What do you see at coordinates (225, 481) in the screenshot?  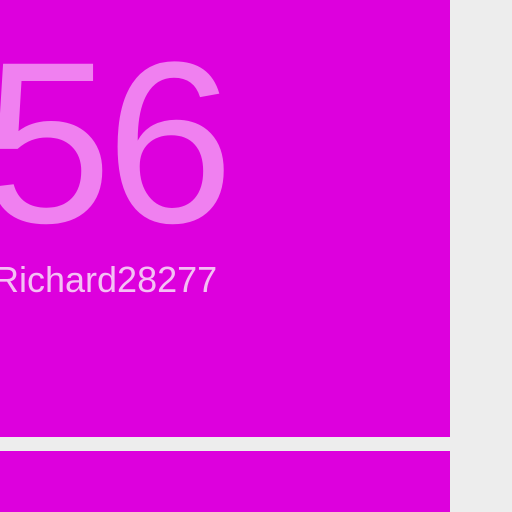 I see `next-card` at bounding box center [225, 481].